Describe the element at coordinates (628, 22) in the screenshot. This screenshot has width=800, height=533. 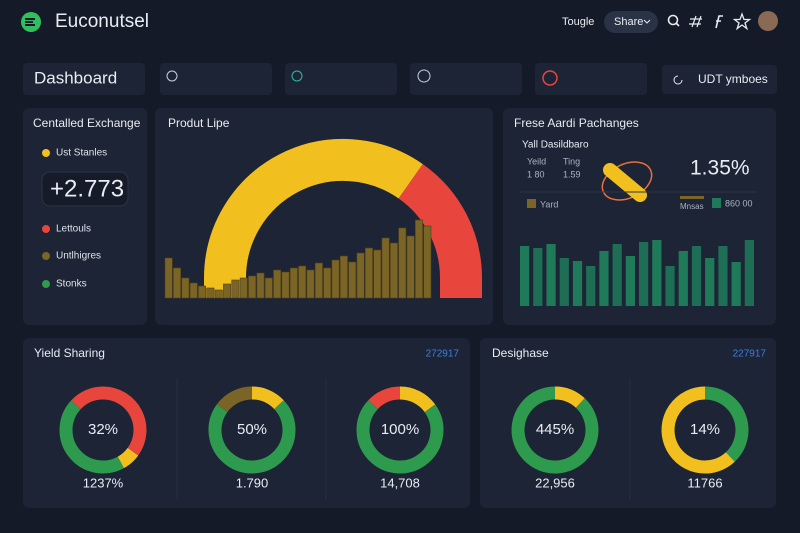
I see `share-label: Share` at that location.